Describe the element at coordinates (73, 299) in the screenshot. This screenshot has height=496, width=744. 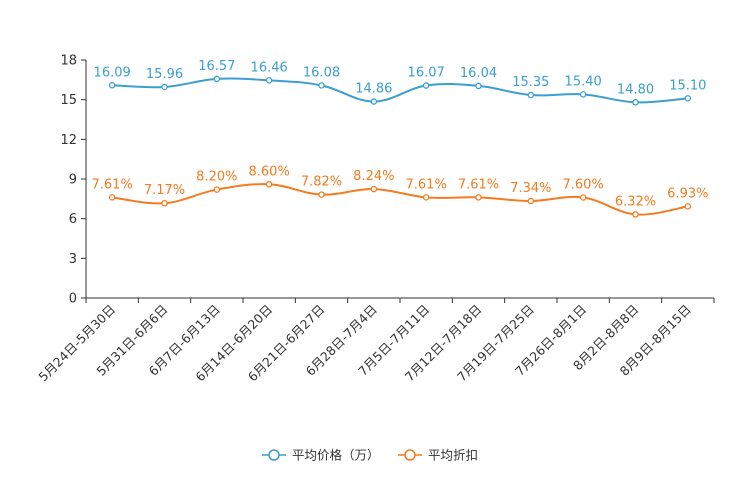
I see `y-tick-label: 0` at that location.